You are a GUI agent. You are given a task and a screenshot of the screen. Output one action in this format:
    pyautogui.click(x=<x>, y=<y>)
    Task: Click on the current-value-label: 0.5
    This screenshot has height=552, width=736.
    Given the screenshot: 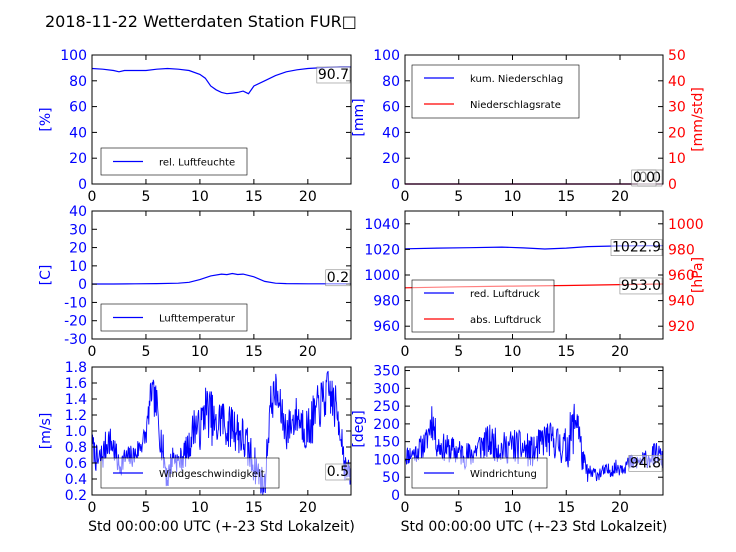 What is the action you would take?
    pyautogui.click(x=338, y=472)
    